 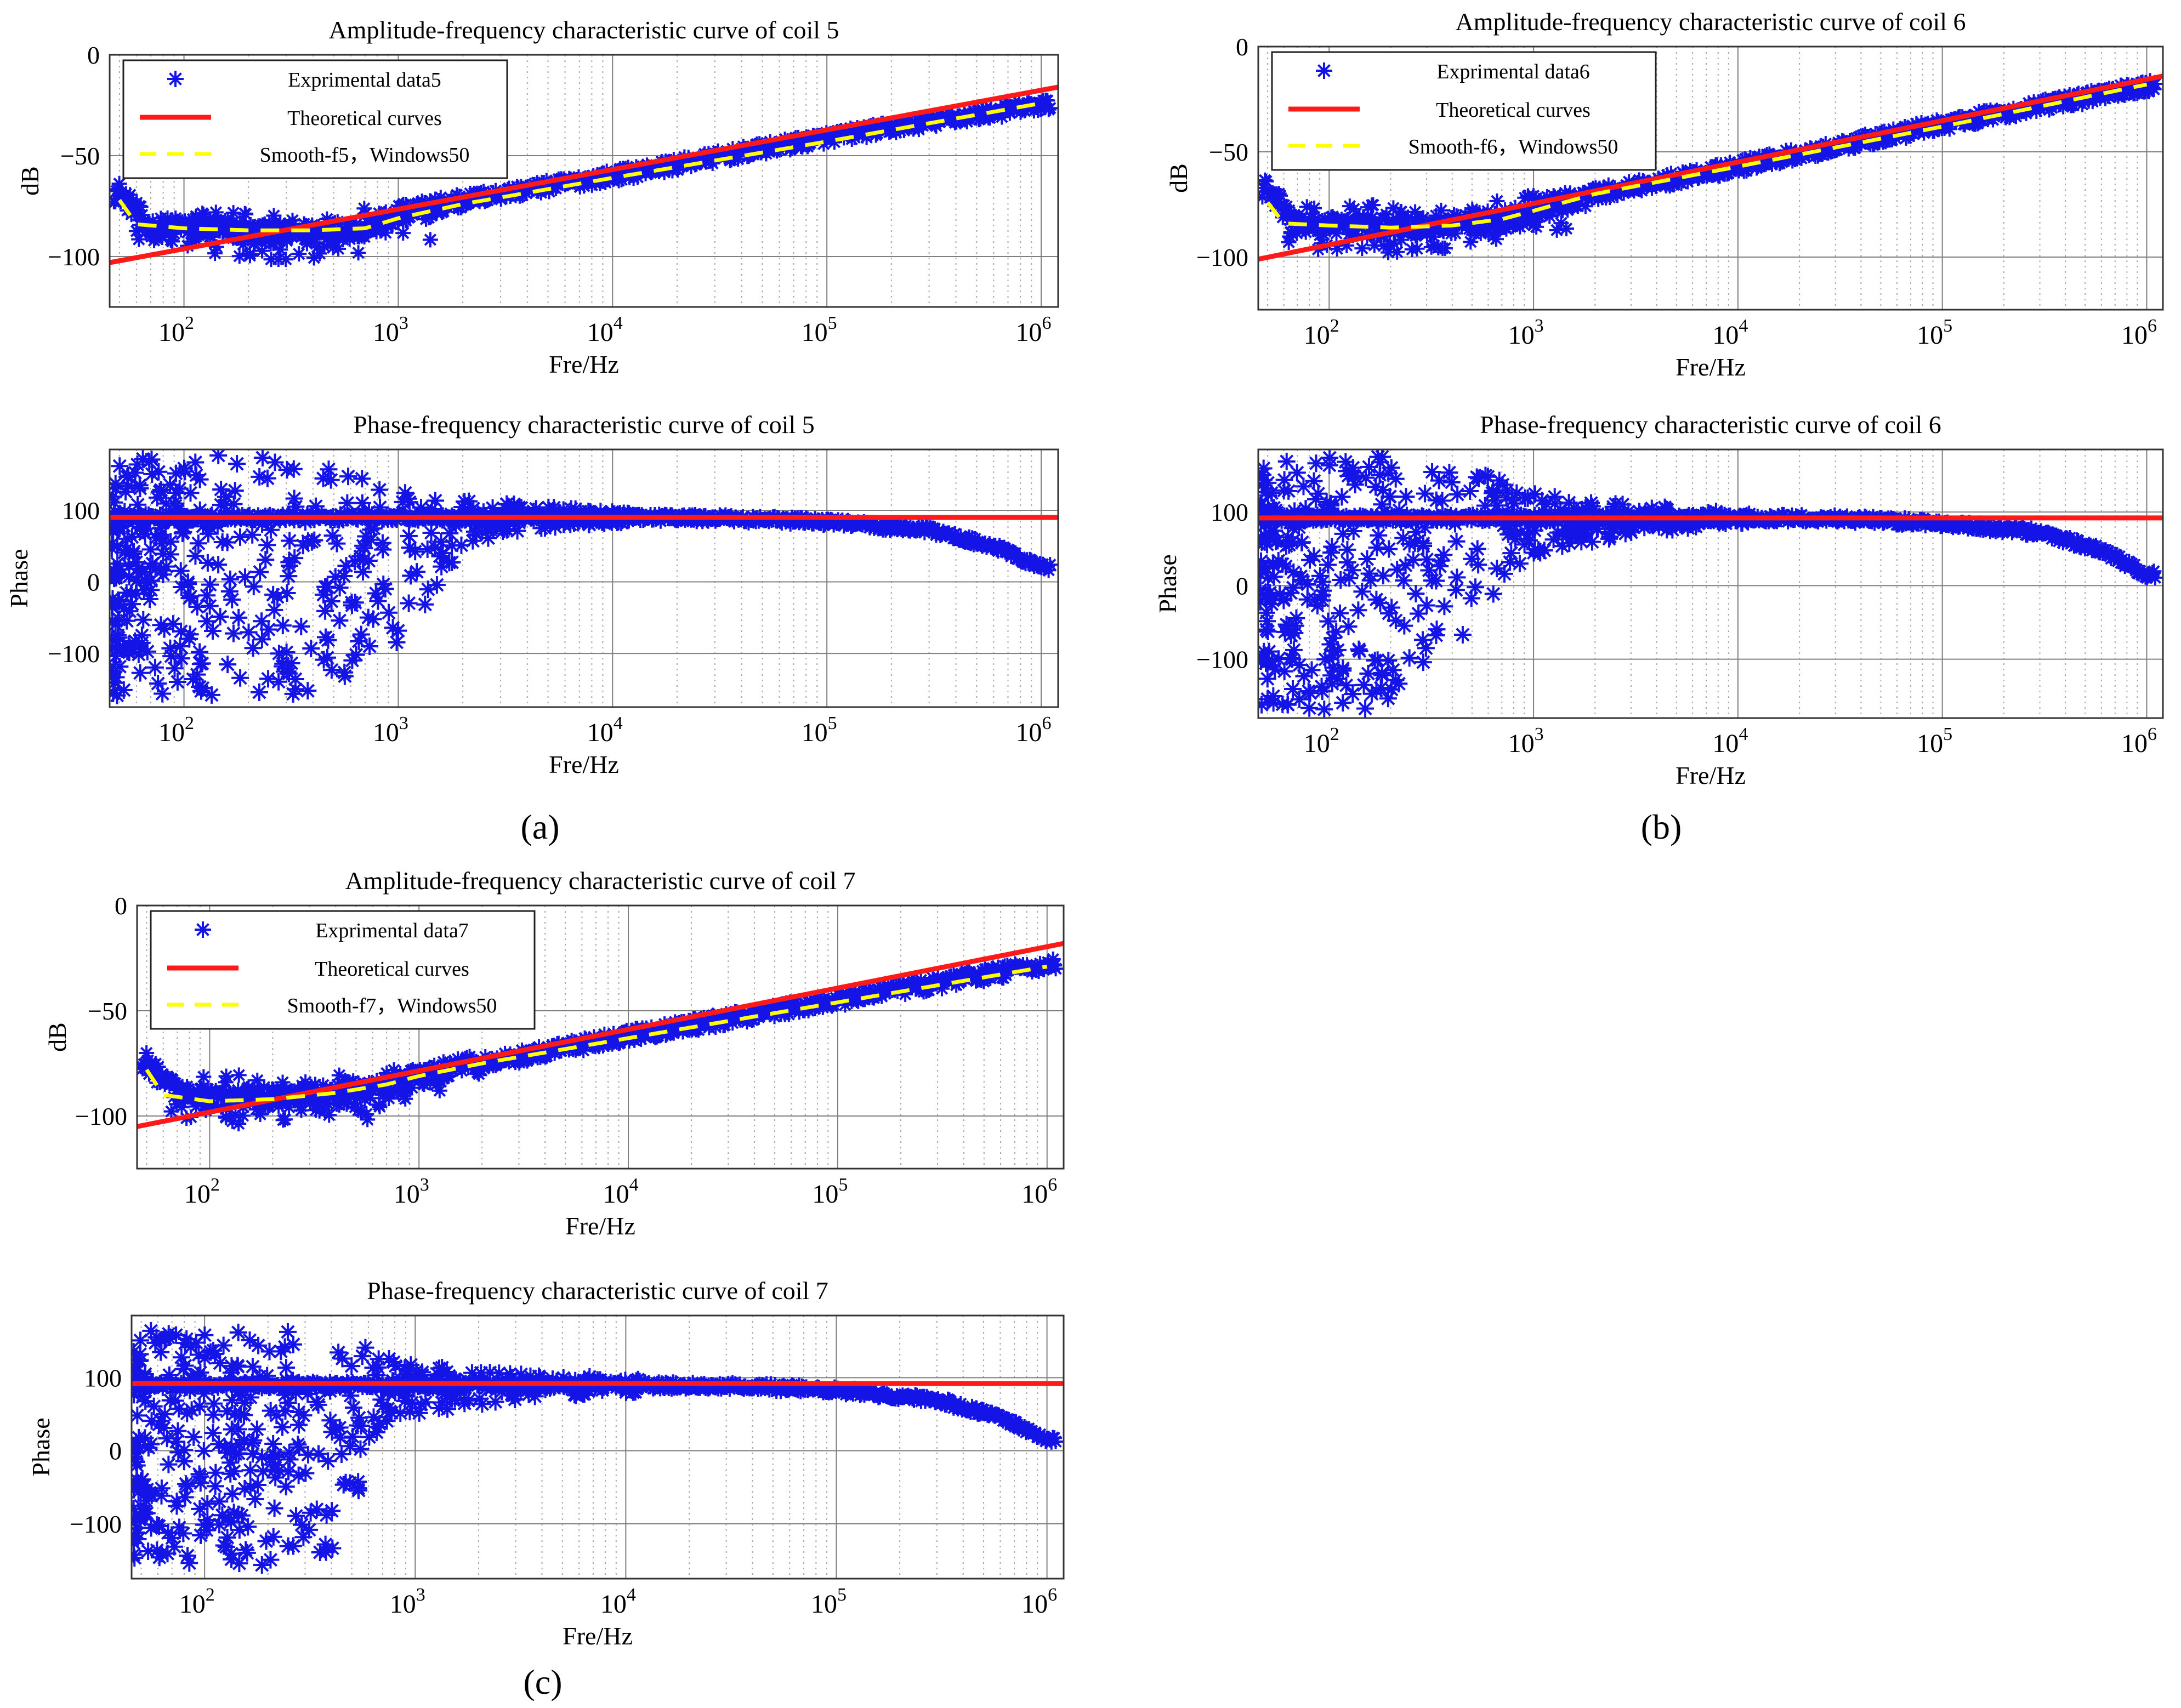 What do you see at coordinates (543, 1682) in the screenshot?
I see `panel-label-c: (c)` at bounding box center [543, 1682].